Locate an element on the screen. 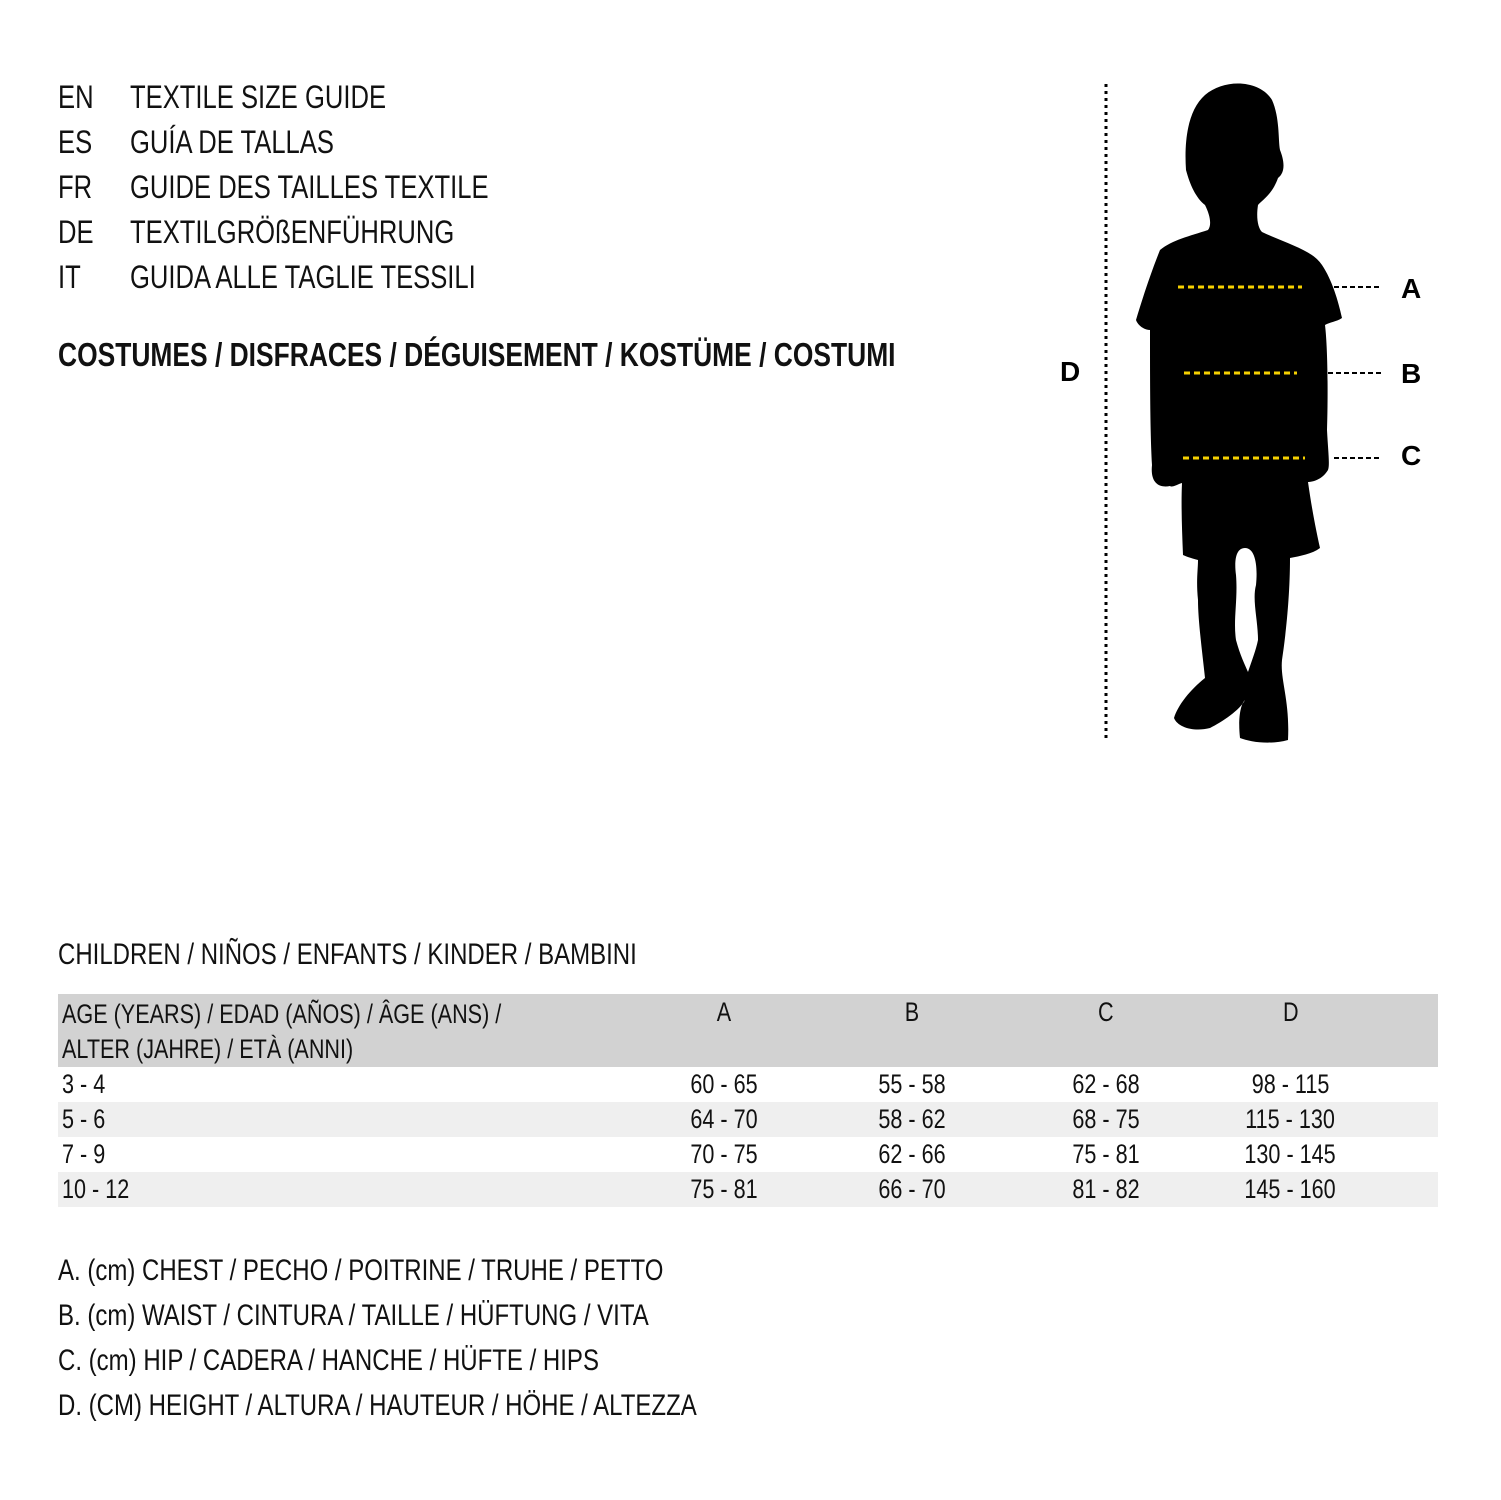 This screenshot has width=1501, height=1500. cell-age: 5 - 6 is located at coordinates (84, 1119).